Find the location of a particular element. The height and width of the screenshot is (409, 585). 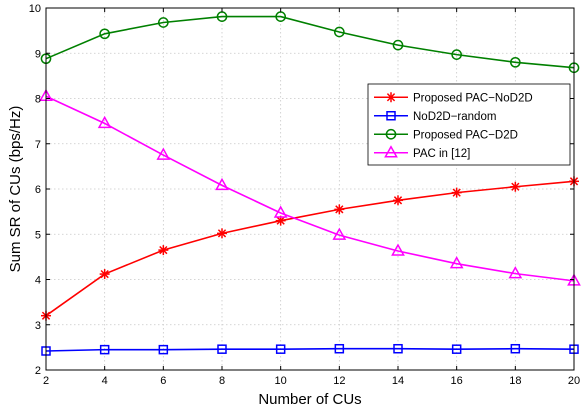

y-tick-label: 7 is located at coordinates (38, 145).